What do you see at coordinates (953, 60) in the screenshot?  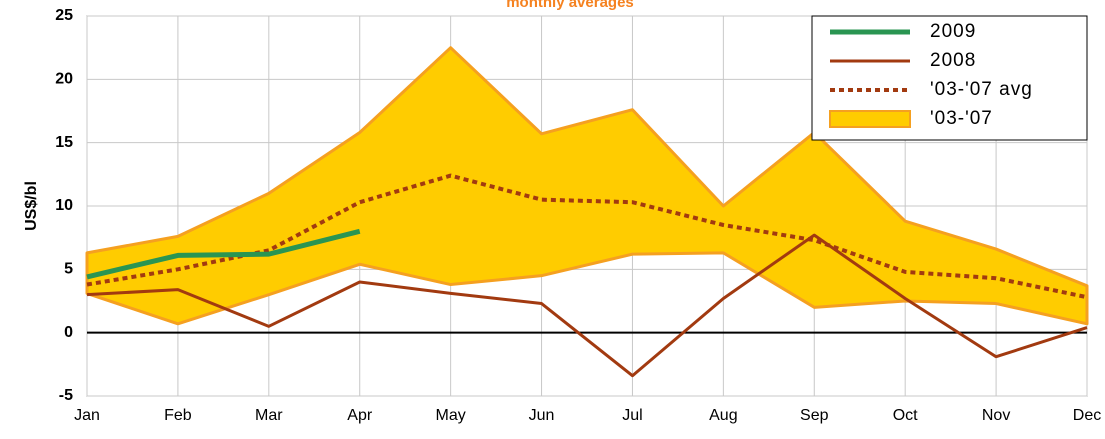 I see `legend-label: 2008` at bounding box center [953, 60].